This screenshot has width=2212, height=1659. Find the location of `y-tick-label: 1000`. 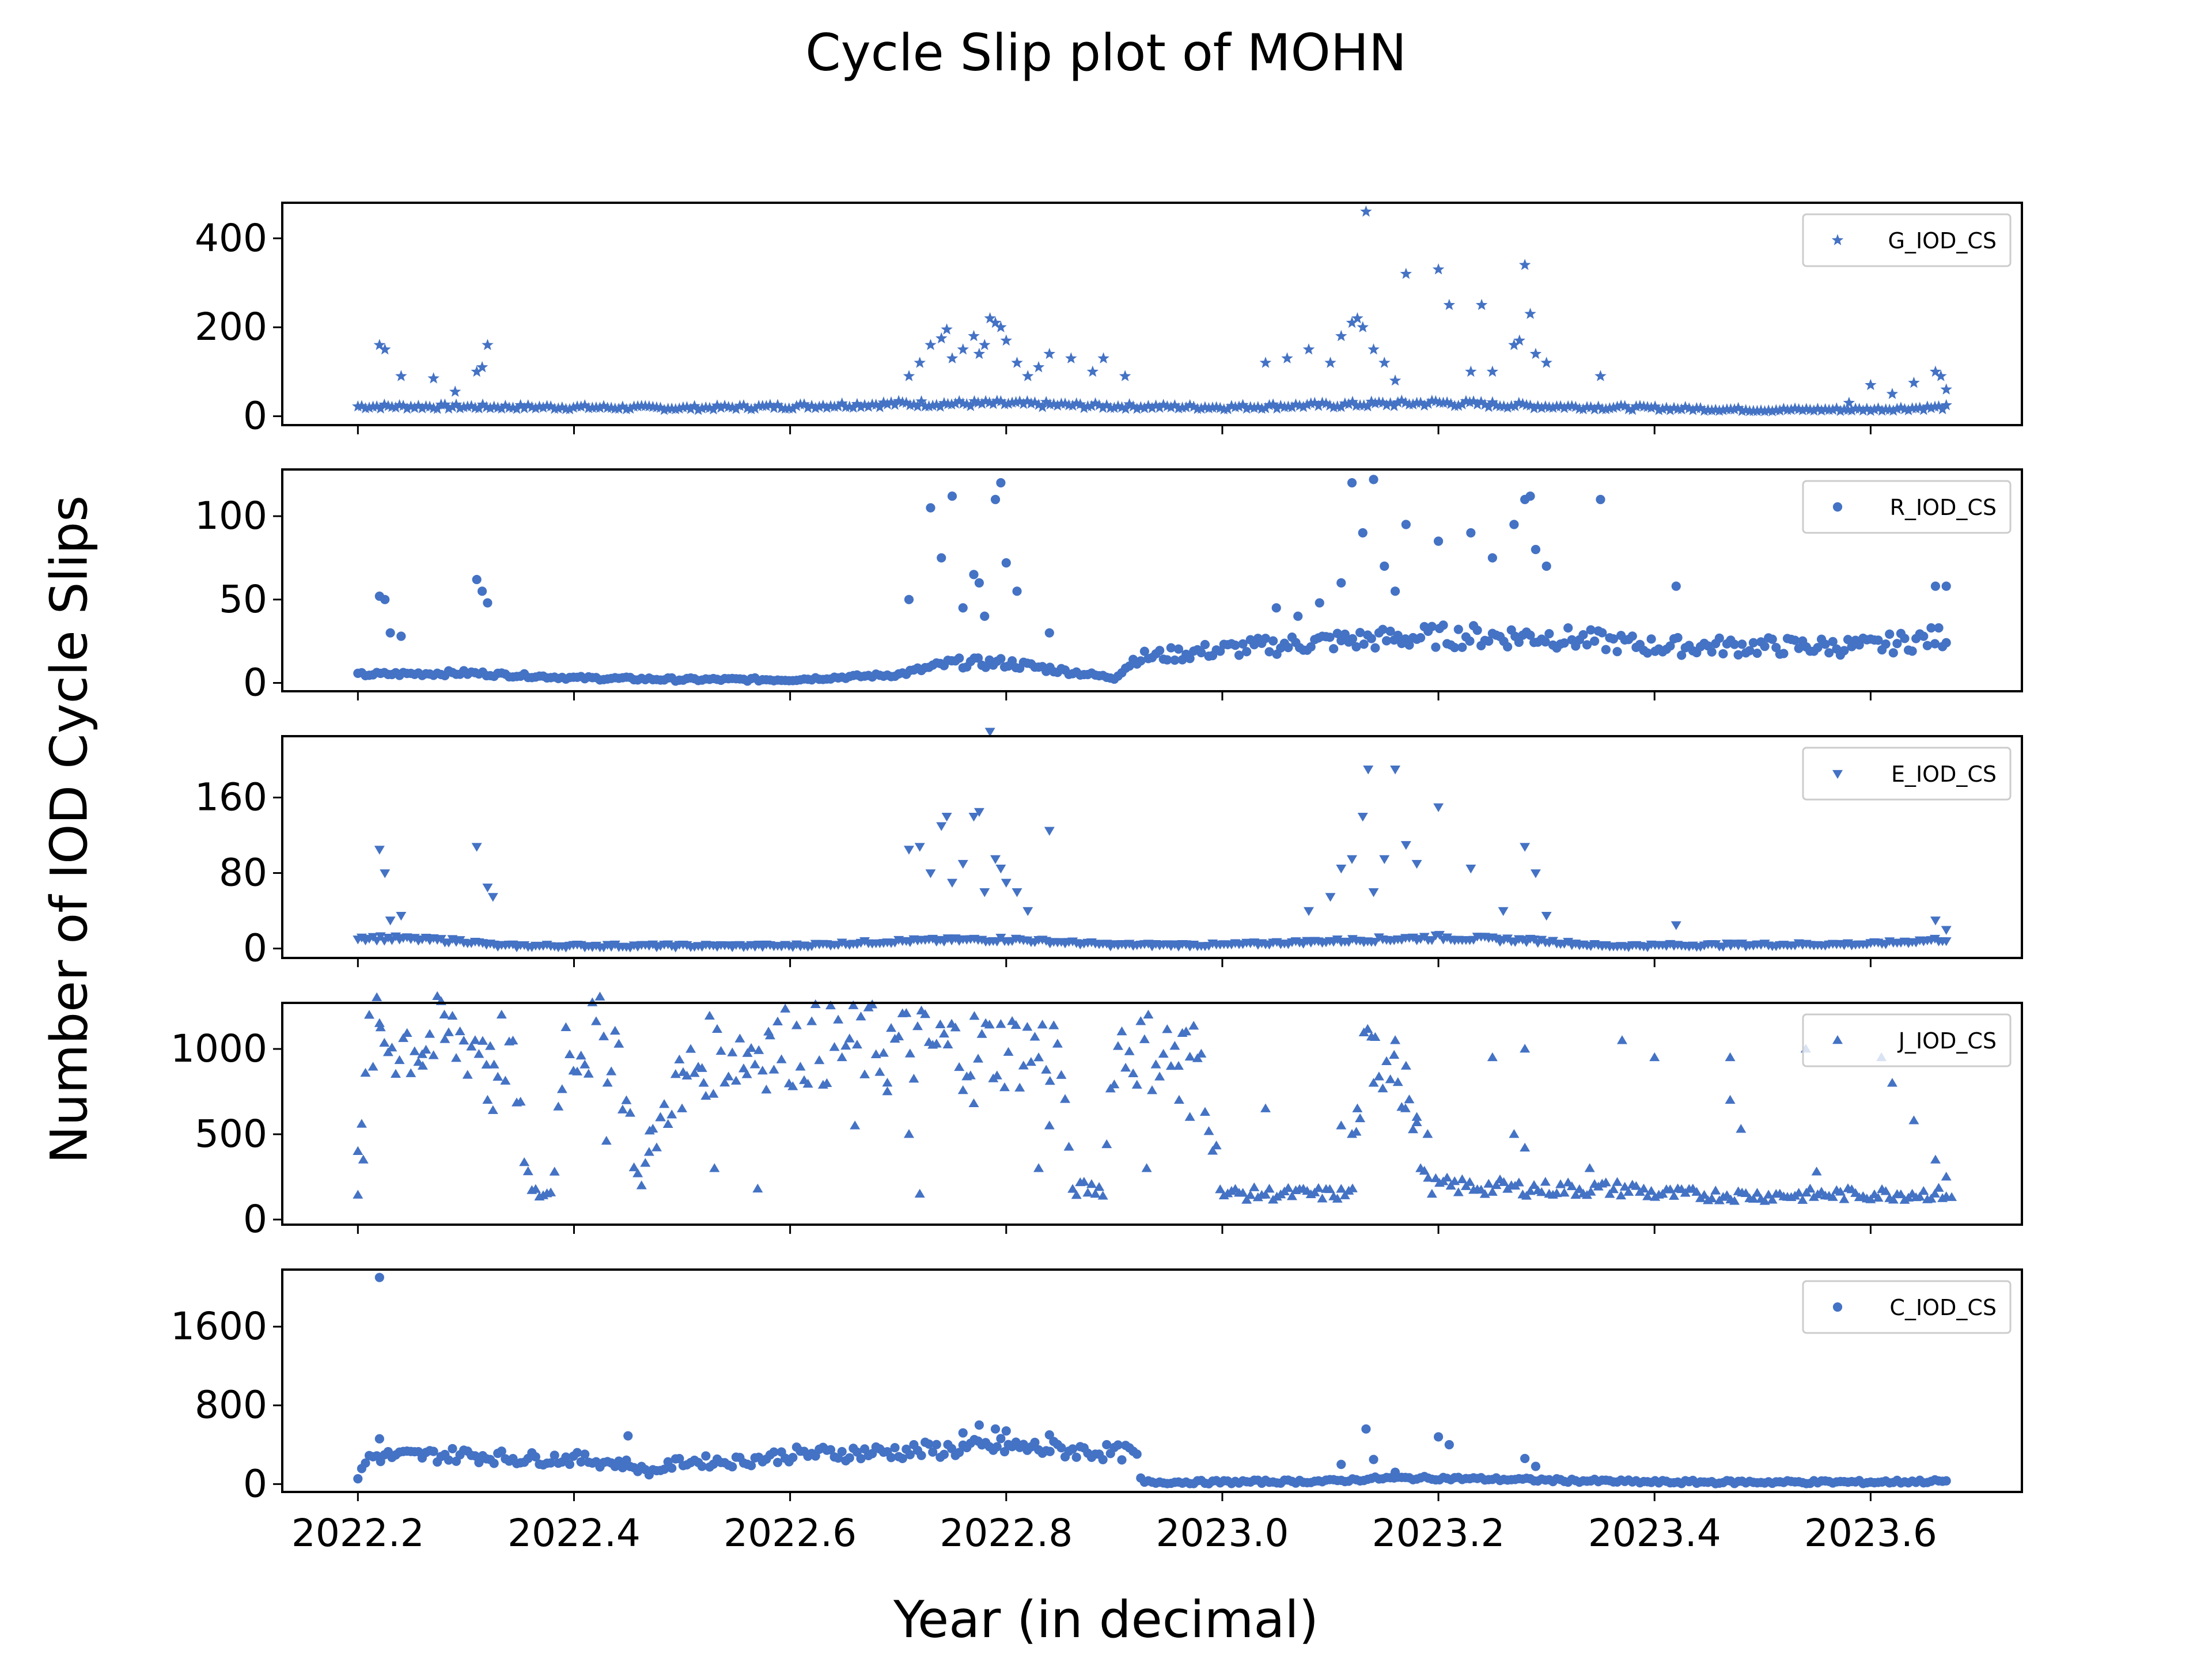

y-tick-label: 1000 is located at coordinates (219, 1049).